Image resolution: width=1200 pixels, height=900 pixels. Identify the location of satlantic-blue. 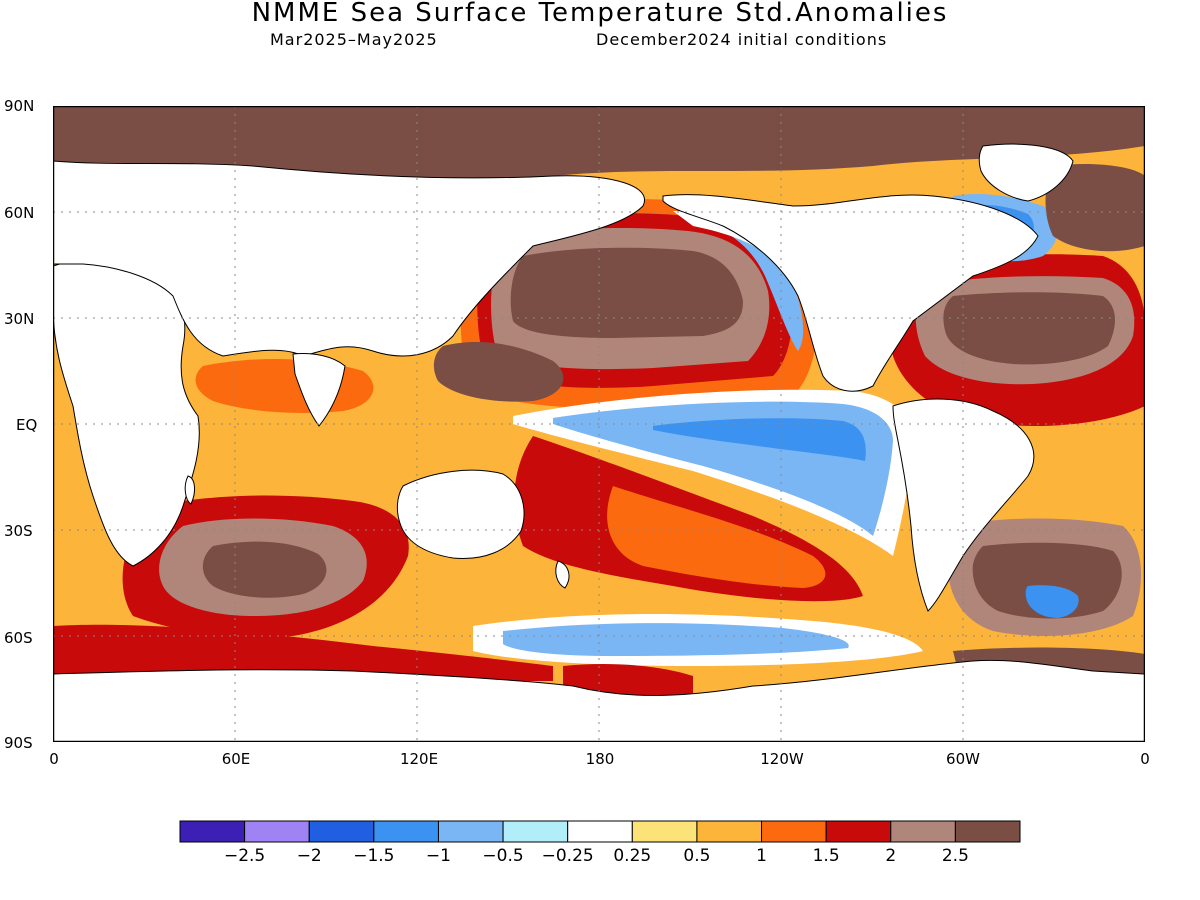
(1052, 601).